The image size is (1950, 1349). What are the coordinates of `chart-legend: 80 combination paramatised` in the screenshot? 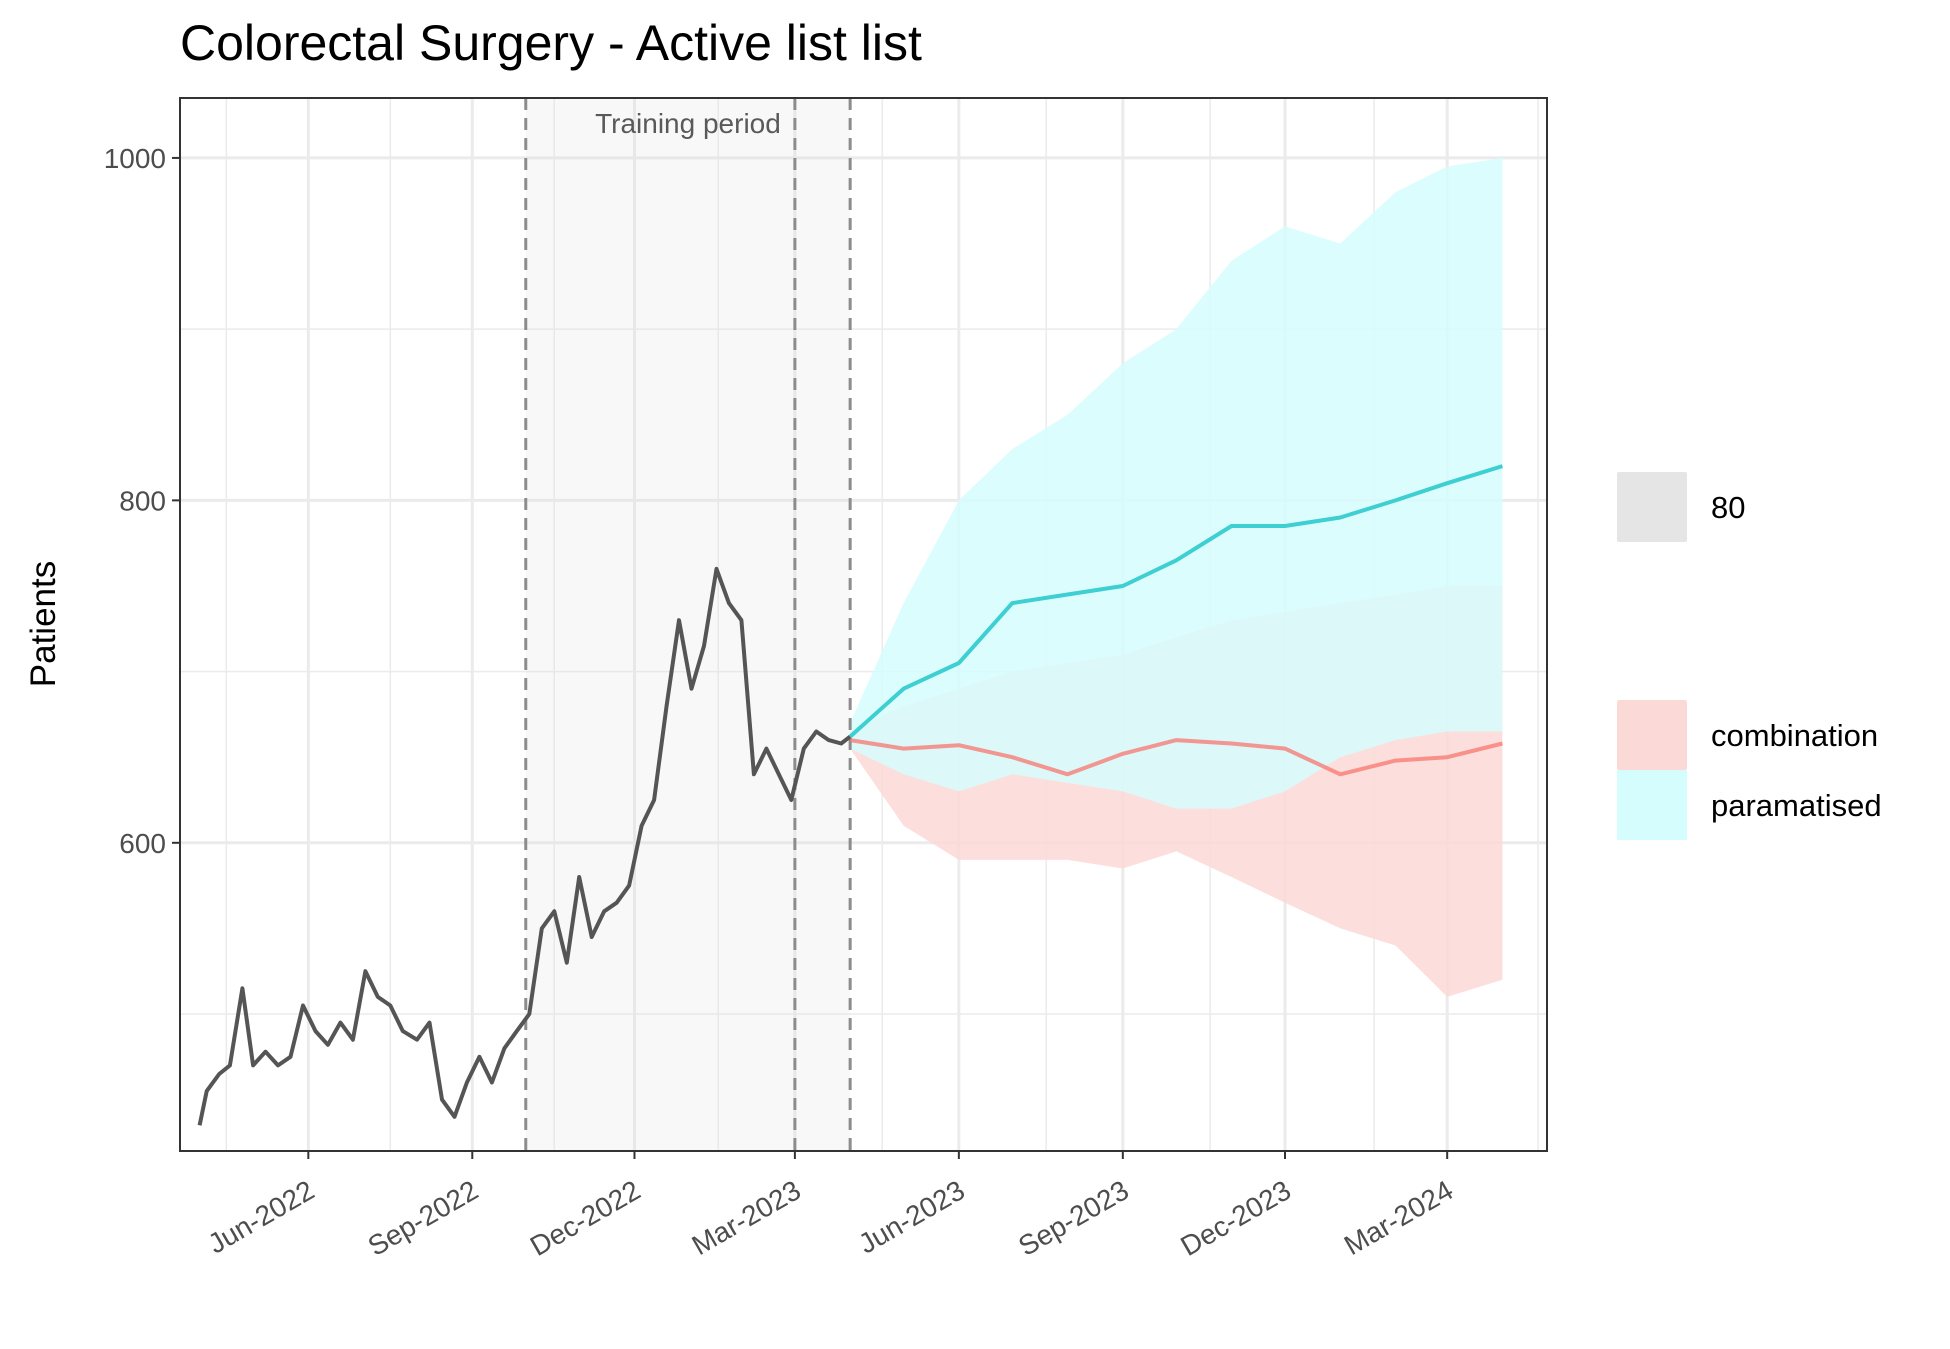 It's located at (1749, 656).